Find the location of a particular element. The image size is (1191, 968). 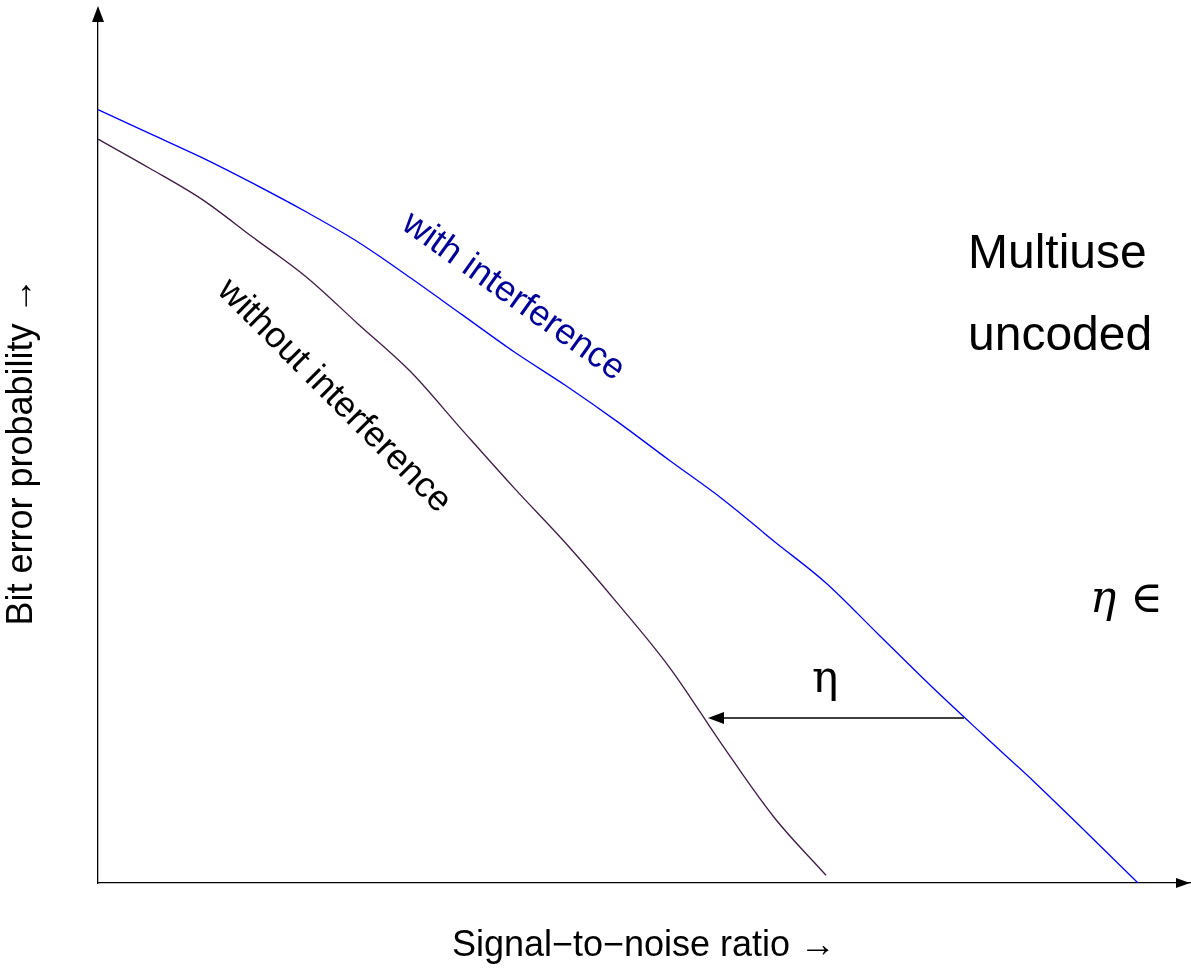

annotation: Multiuse is located at coordinates (1057, 251).